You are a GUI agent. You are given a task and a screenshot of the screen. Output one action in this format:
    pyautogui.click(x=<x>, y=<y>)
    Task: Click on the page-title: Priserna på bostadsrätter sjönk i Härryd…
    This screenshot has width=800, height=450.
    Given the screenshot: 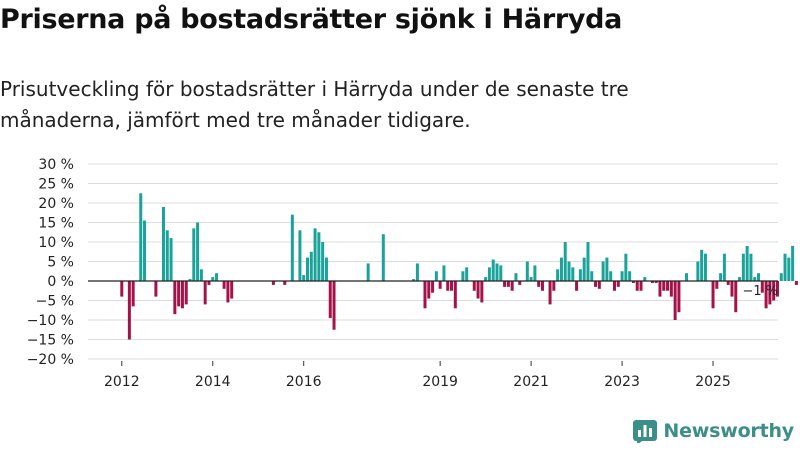 What is the action you would take?
    pyautogui.click(x=311, y=19)
    